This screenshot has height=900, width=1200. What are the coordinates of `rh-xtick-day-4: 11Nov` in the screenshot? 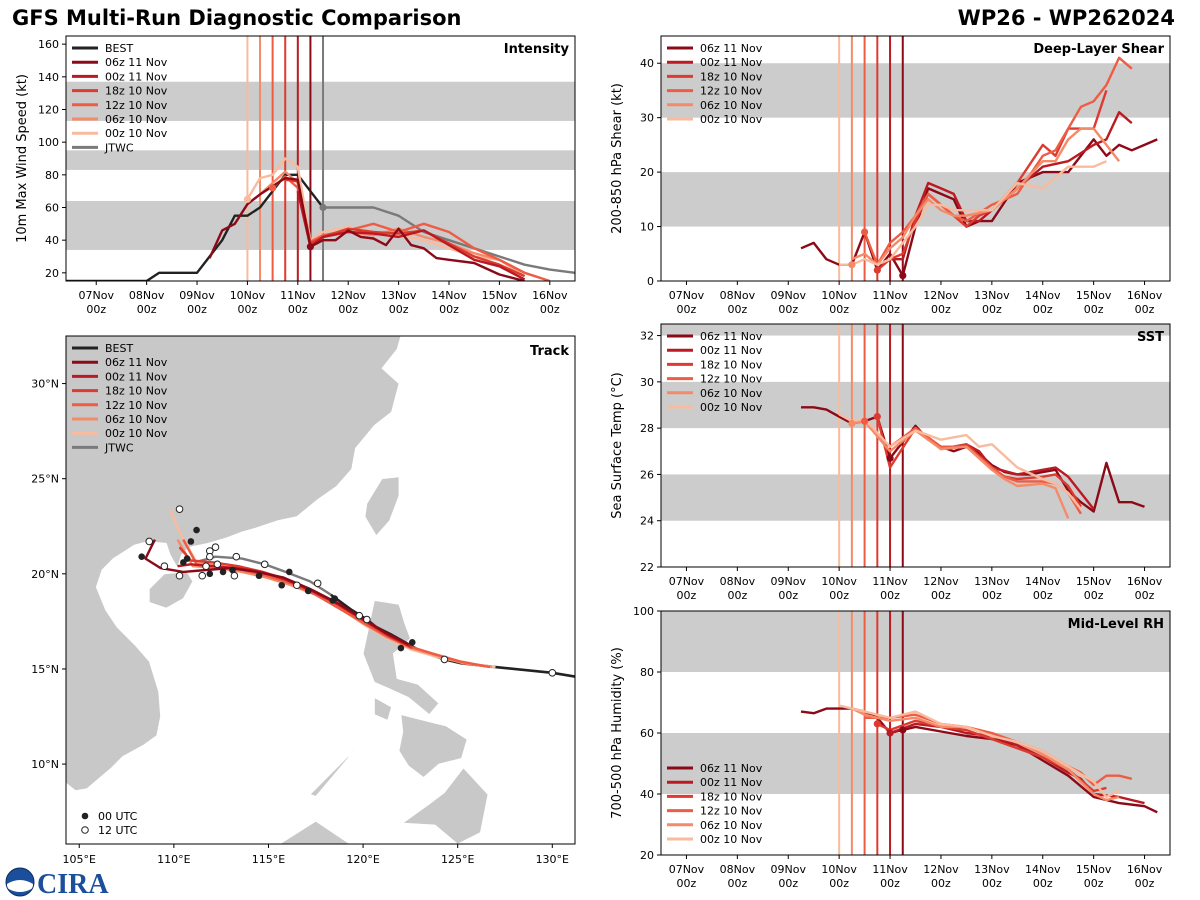 It's located at (890, 869).